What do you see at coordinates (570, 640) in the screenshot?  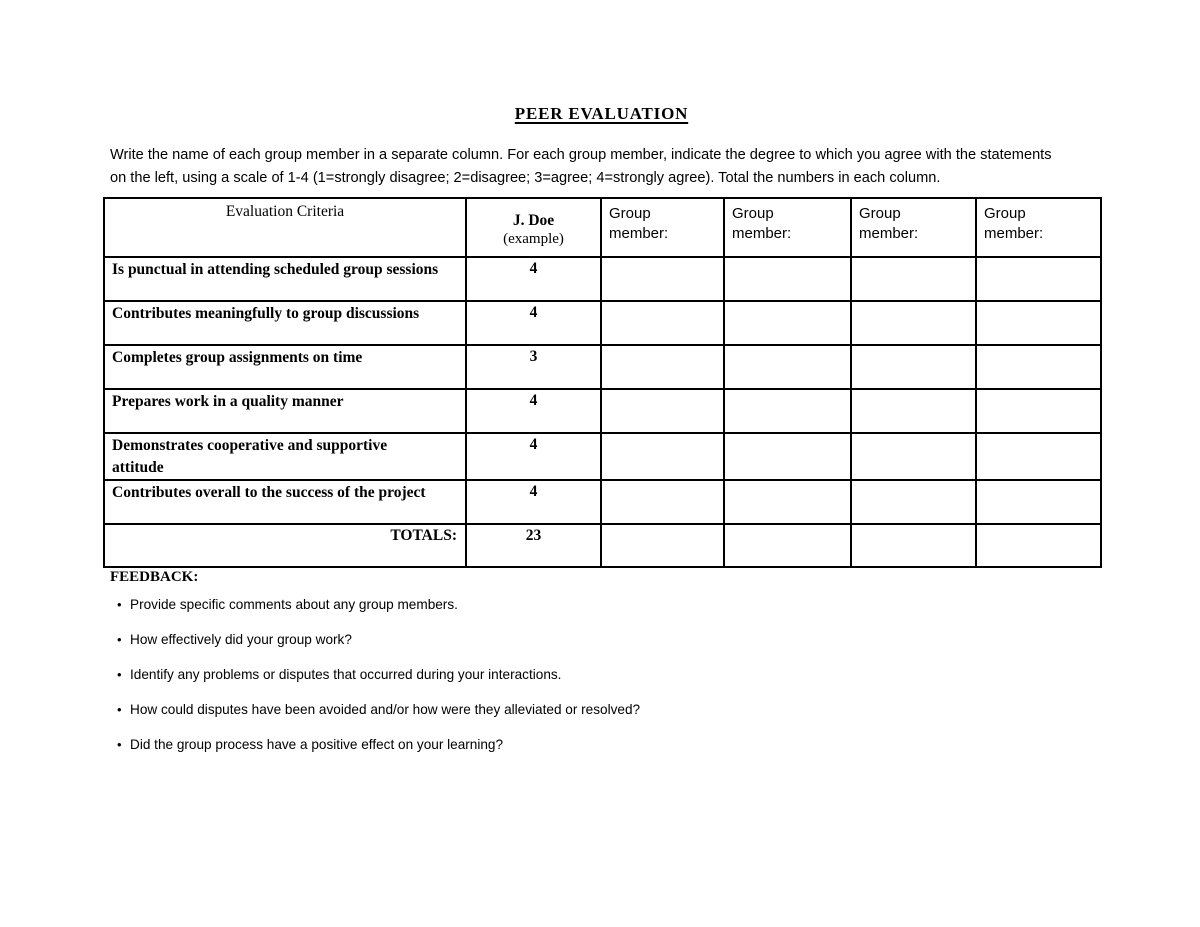 I see `feedback-bullet-item: • How effectively did your group work?` at bounding box center [570, 640].